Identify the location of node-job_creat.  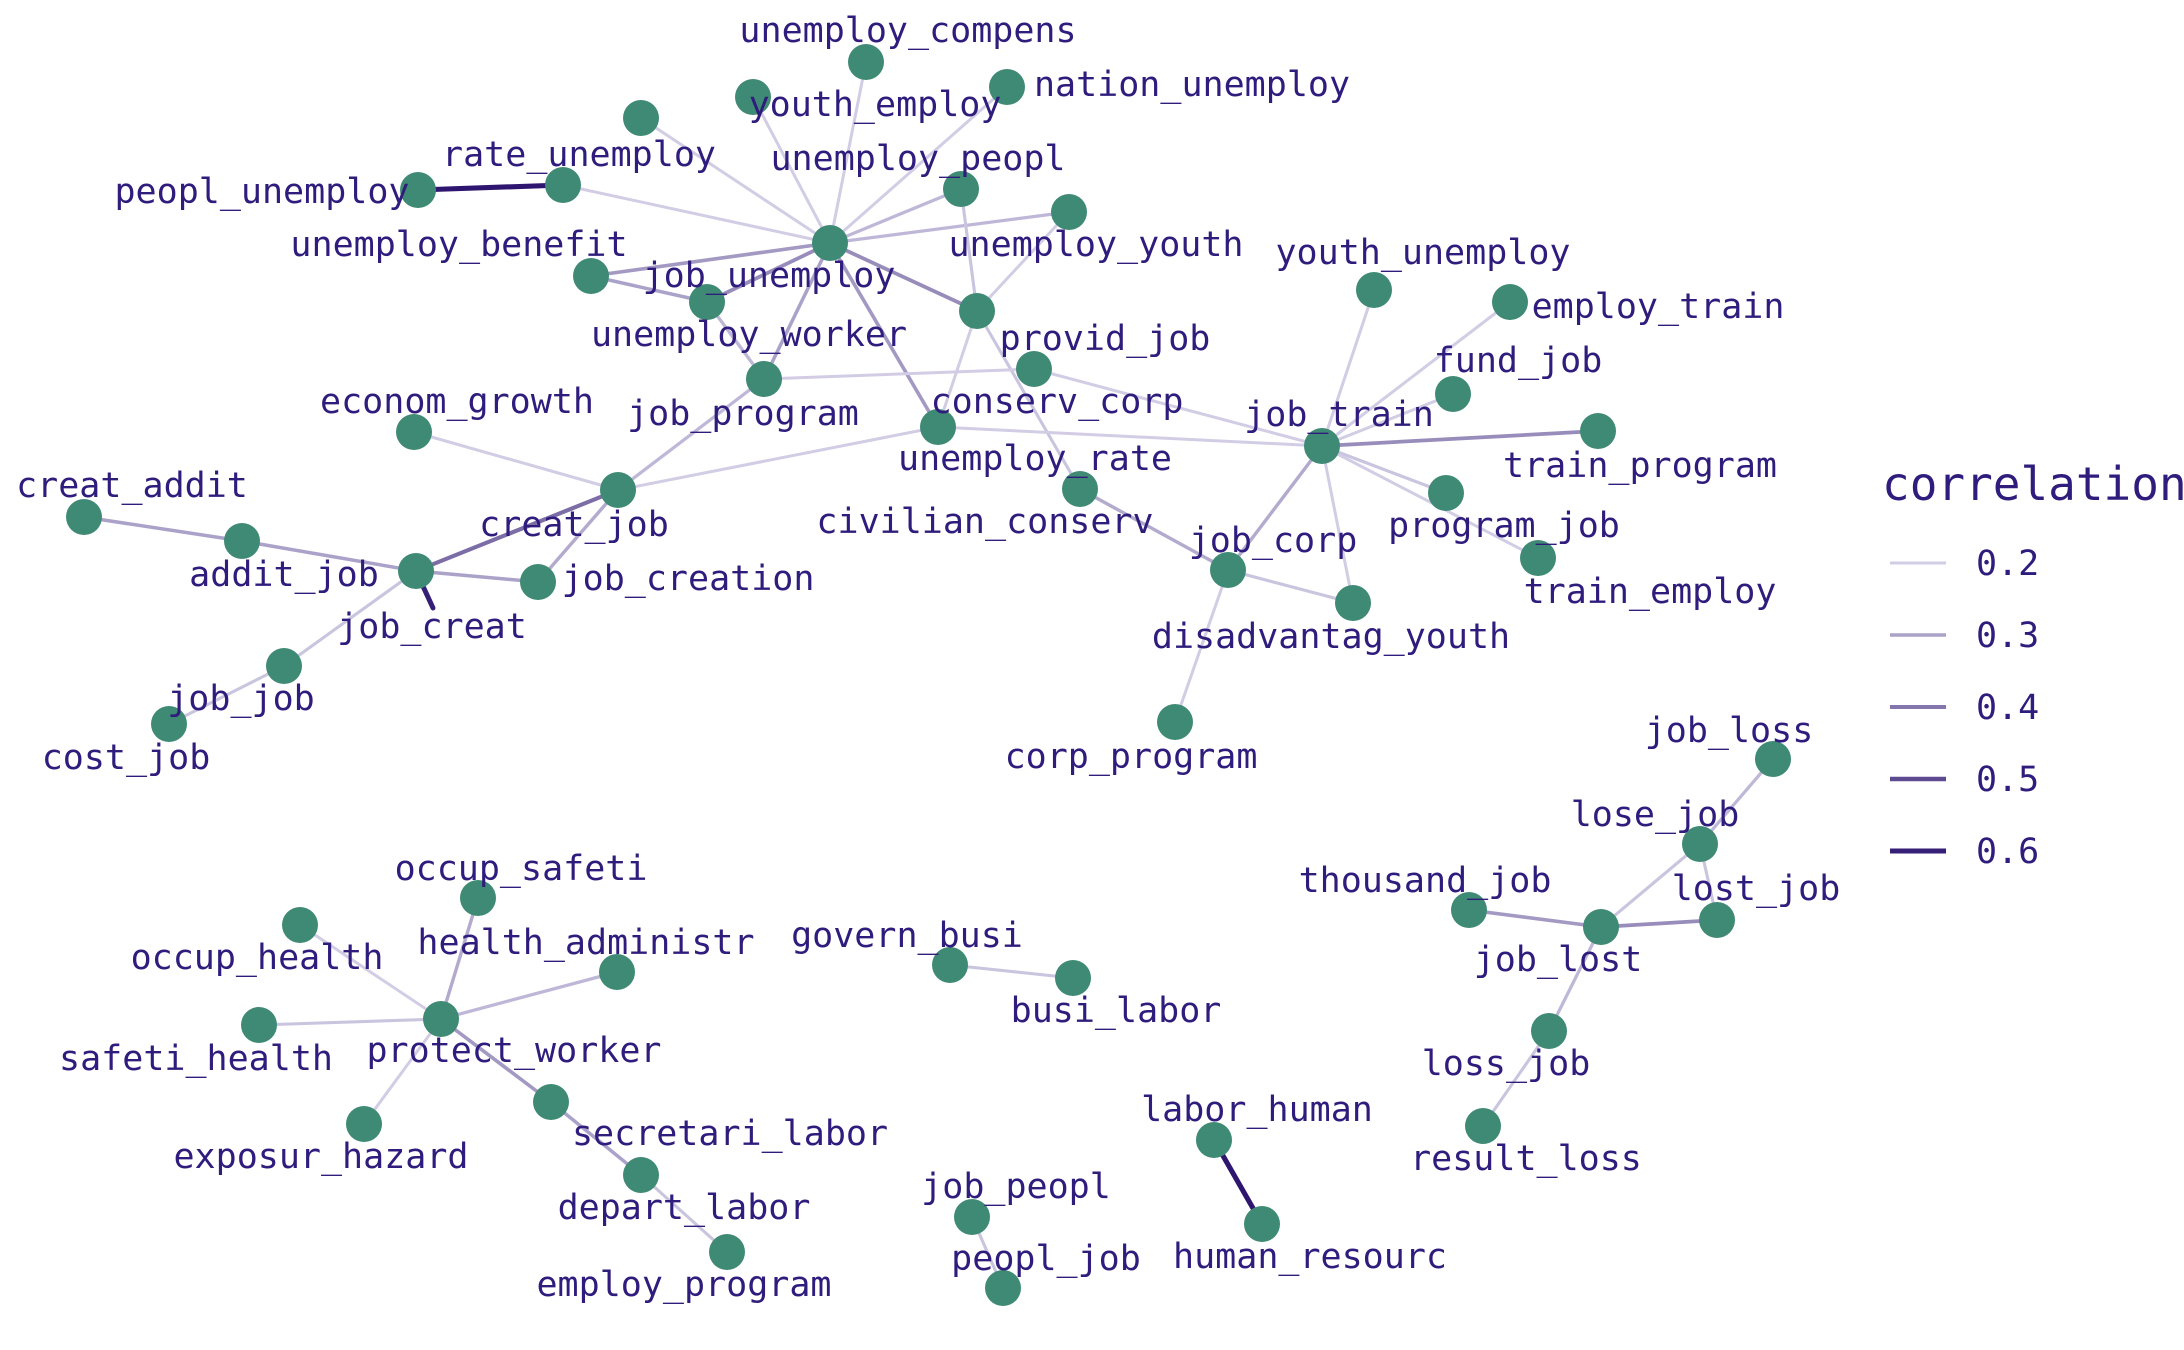
(416, 571).